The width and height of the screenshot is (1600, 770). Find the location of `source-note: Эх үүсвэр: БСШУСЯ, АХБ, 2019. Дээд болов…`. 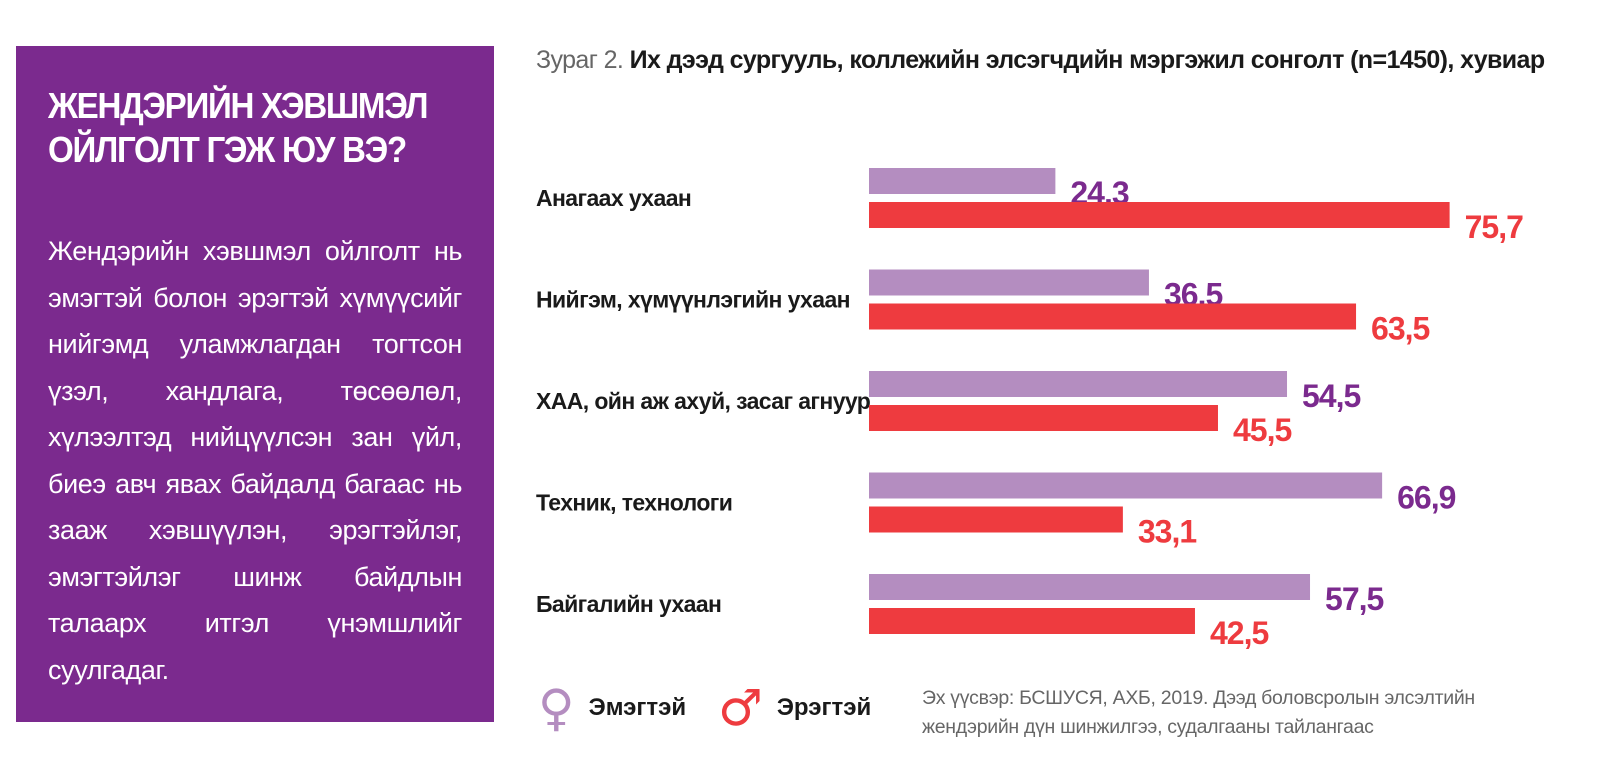

source-note: Эх үүсвэр: БСШУСЯ, АХБ, 2019. Дээд болов… is located at coordinates (1198, 712).